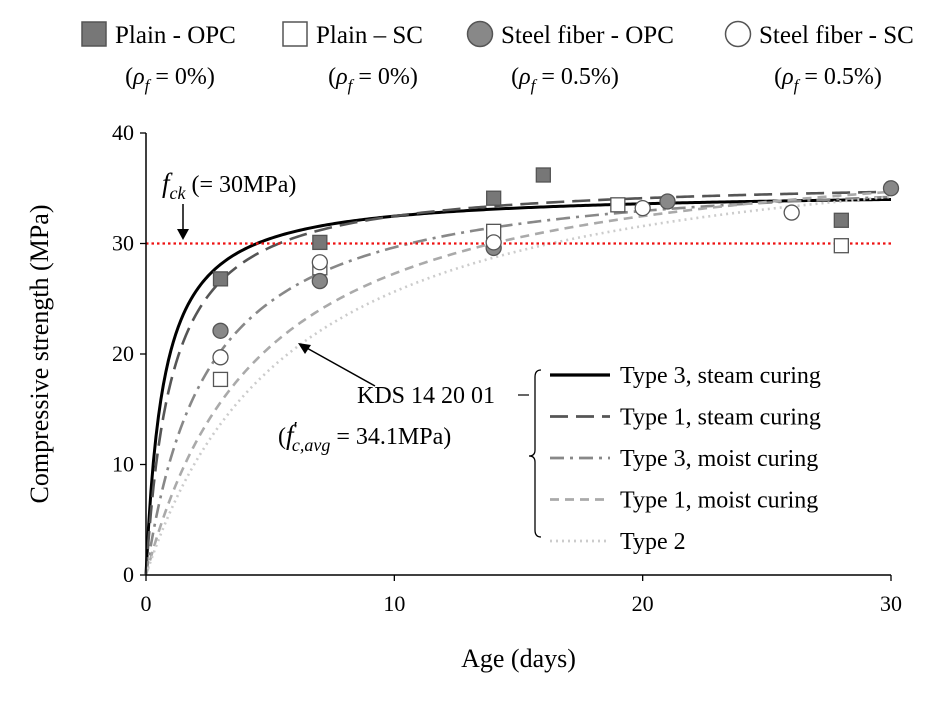  I want to click on fck-subscript: ck, so click(178, 193).